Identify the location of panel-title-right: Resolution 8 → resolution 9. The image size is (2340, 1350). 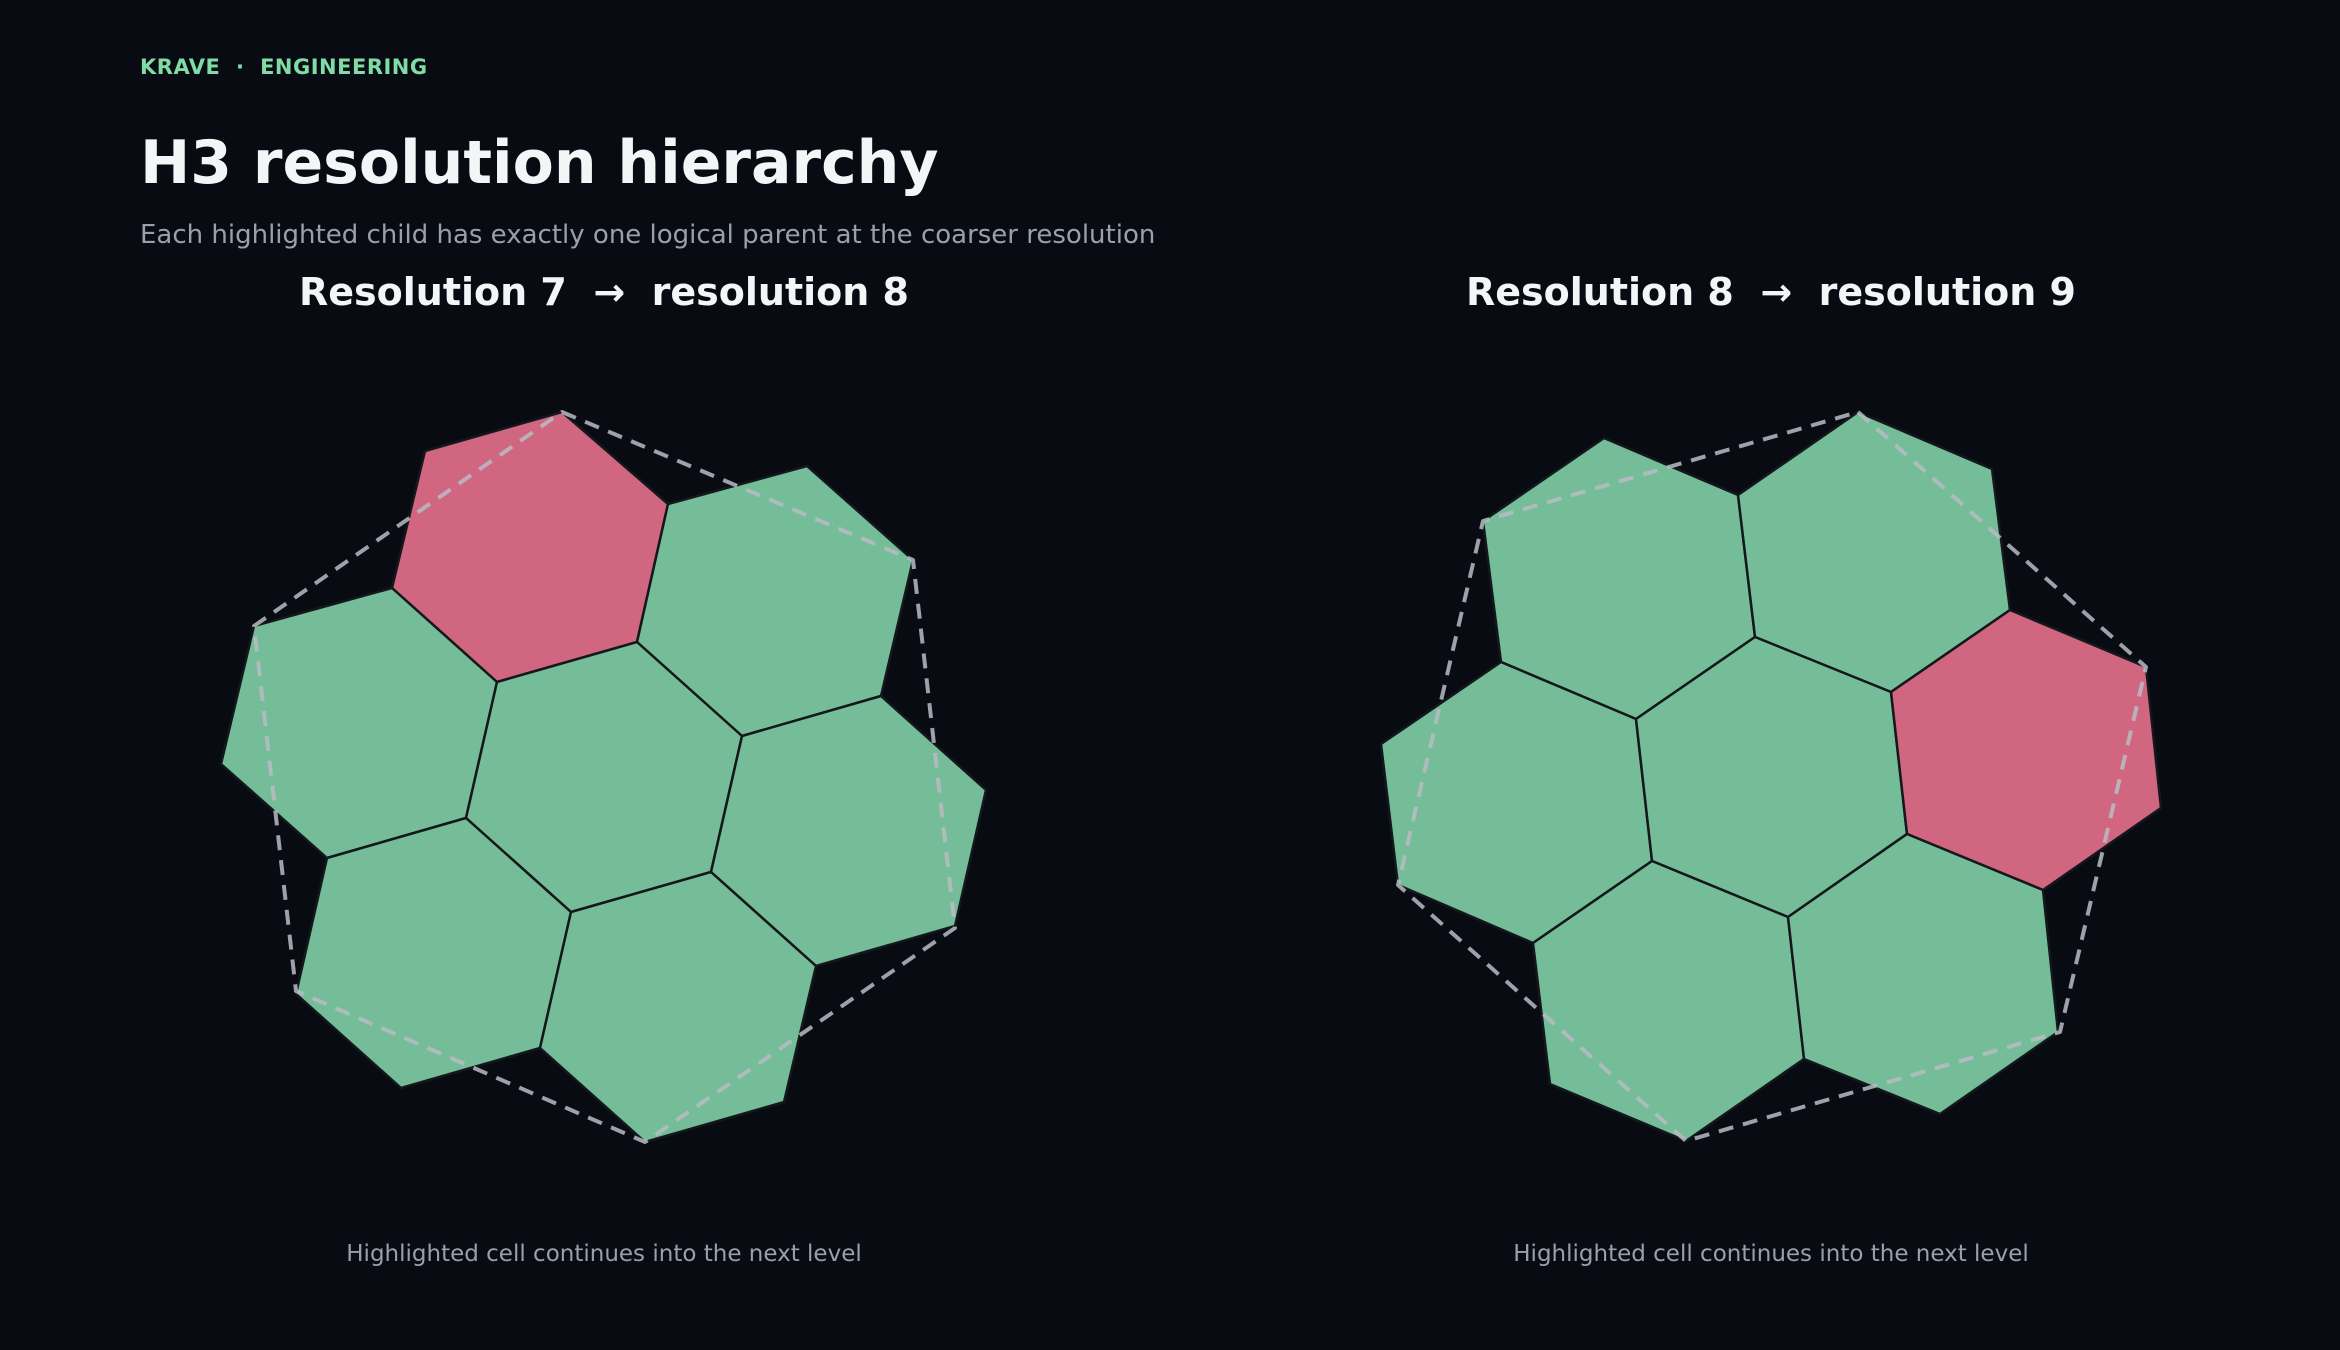
(1771, 292).